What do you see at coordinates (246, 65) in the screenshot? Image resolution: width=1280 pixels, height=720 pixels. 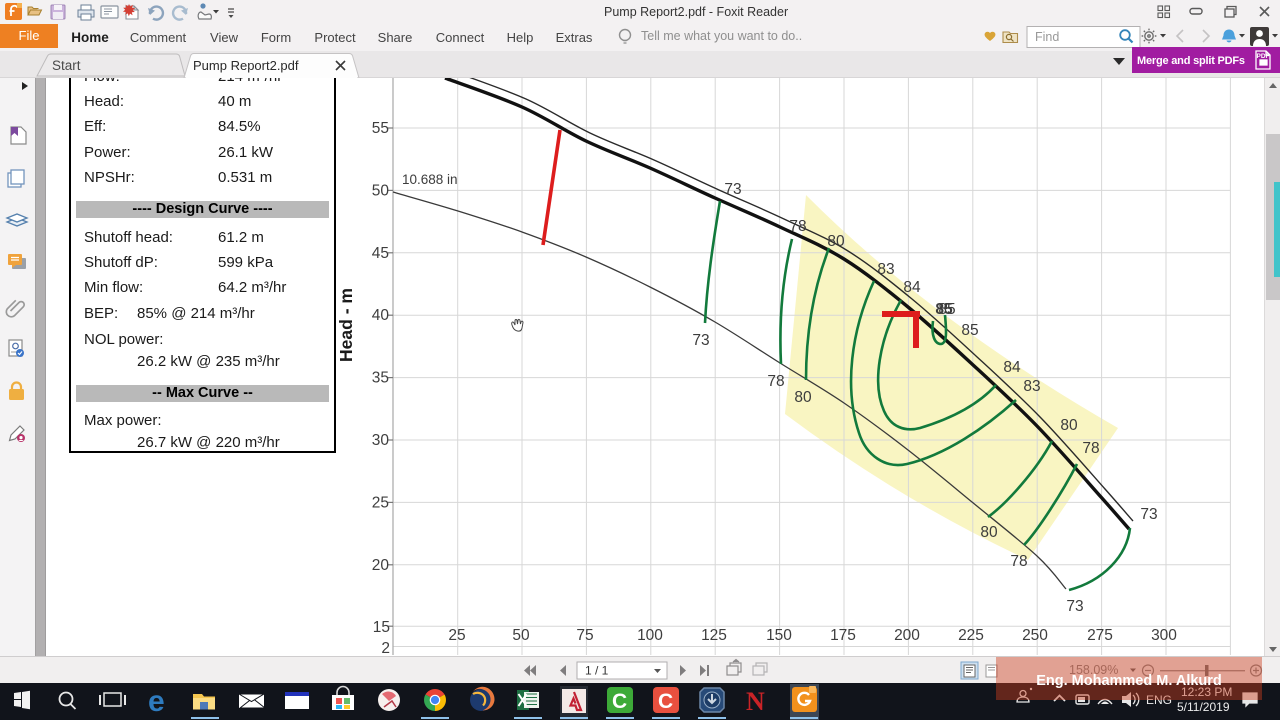 I see `svg-text: Pump Report2.pdf` at bounding box center [246, 65].